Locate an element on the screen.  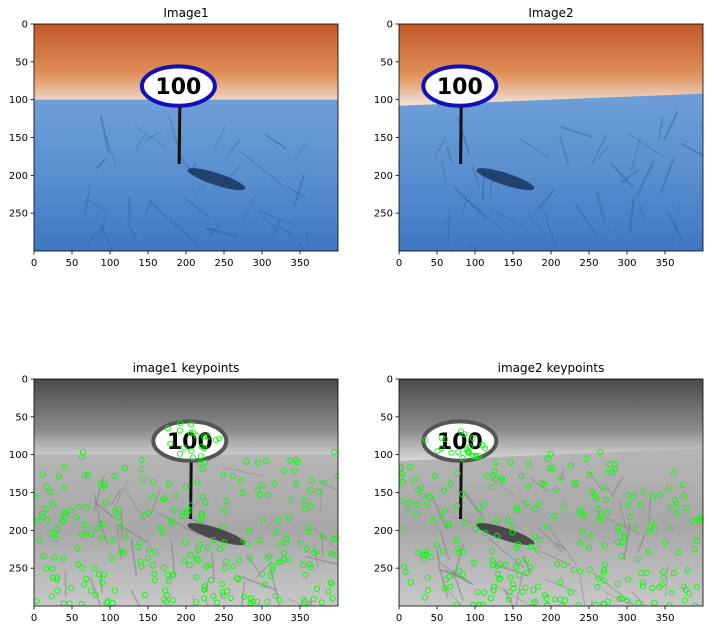
x-tick-label: 350 is located at coordinates (664, 263).